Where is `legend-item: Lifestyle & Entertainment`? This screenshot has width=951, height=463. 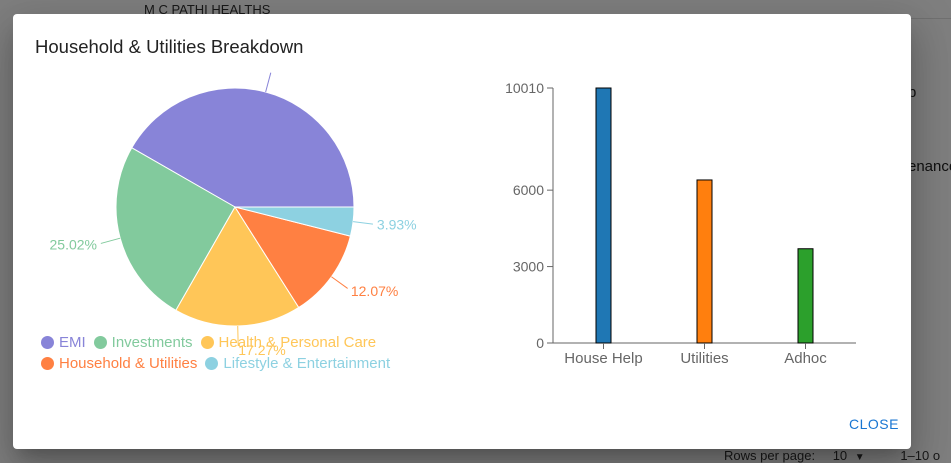
legend-item: Lifestyle & Entertainment is located at coordinates (297, 363).